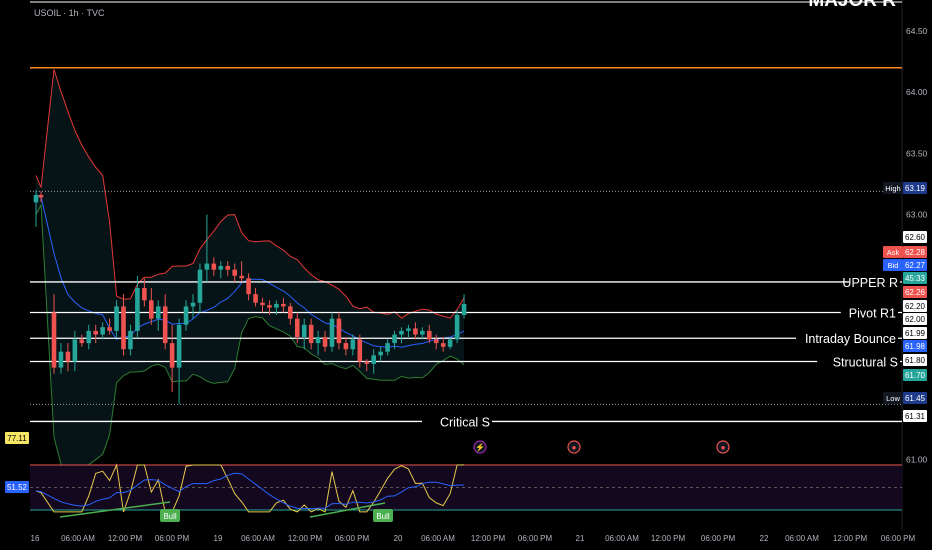  Describe the element at coordinates (218, 538) in the screenshot. I see `x-tick-label: 19` at that location.